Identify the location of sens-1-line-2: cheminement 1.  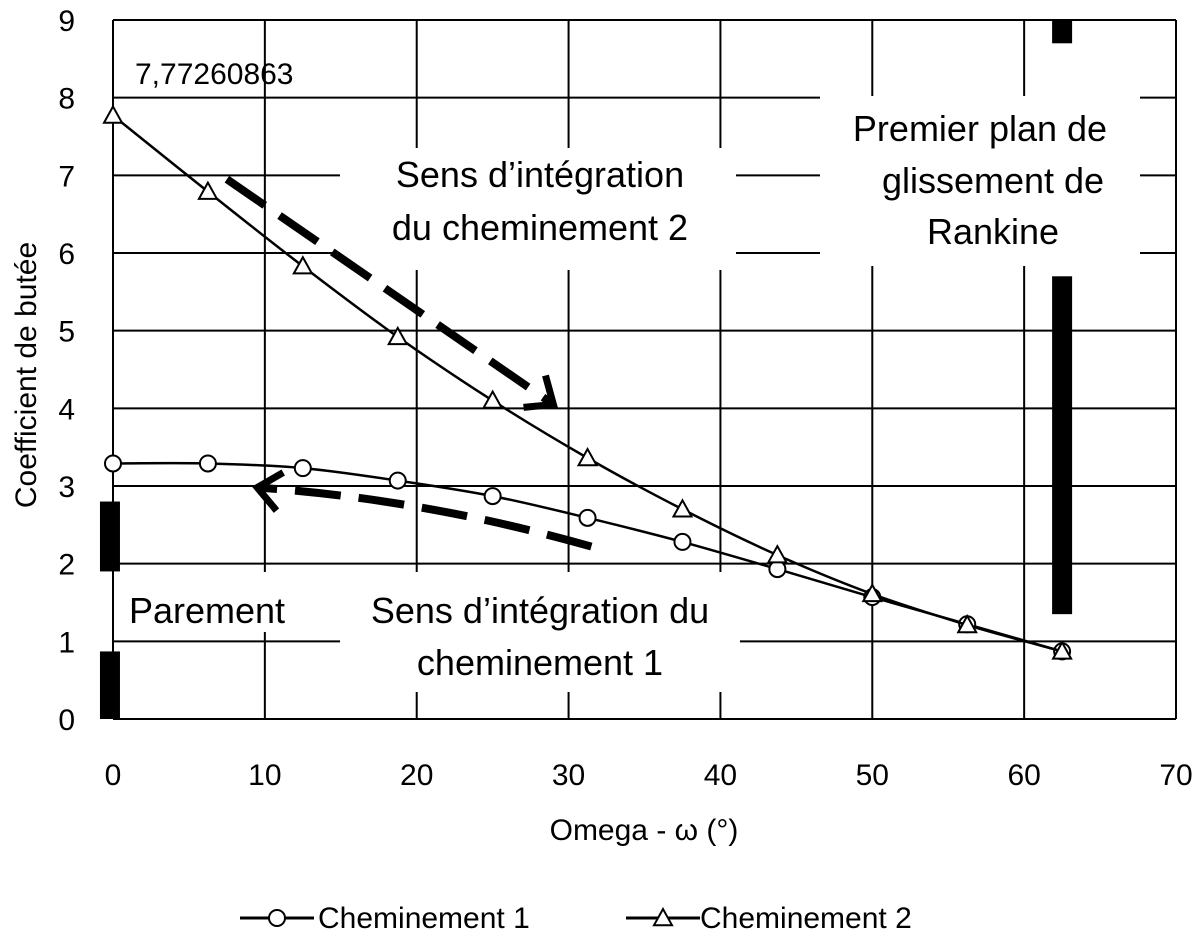
(540, 662).